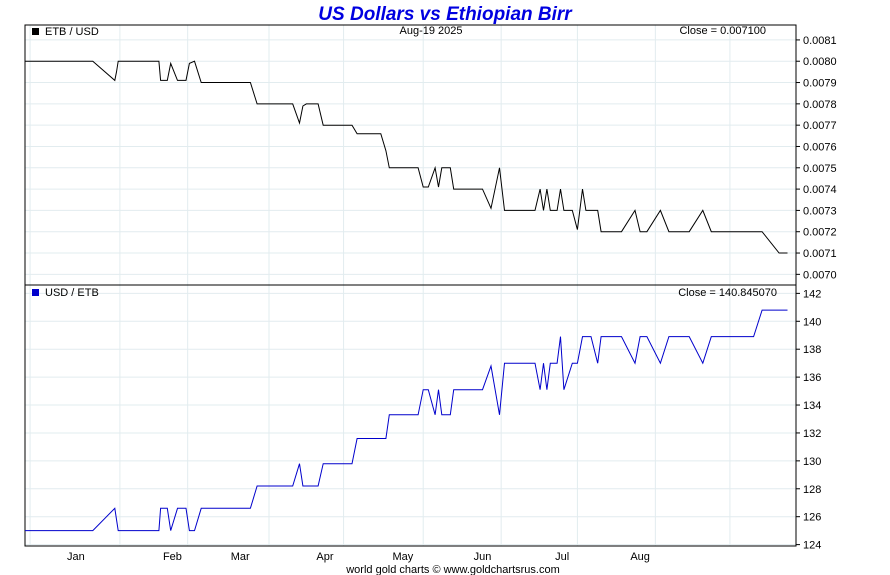 The width and height of the screenshot is (890, 575). Describe the element at coordinates (483, 557) in the screenshot. I see `x-tick-label: Jun` at that location.